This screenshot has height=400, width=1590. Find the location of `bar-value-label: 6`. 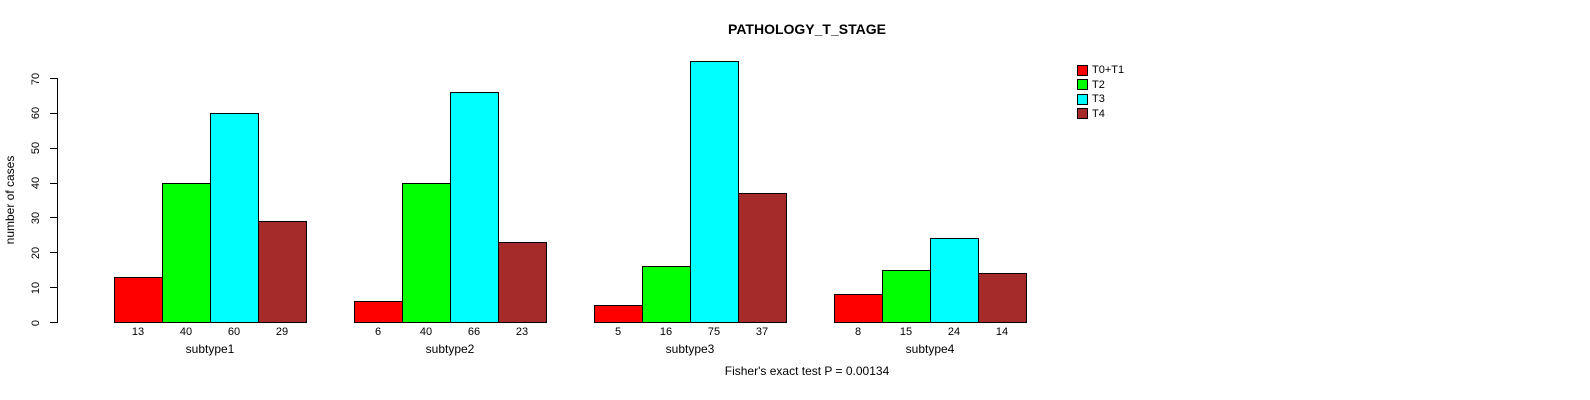

bar-value-label: 6 is located at coordinates (378, 332).